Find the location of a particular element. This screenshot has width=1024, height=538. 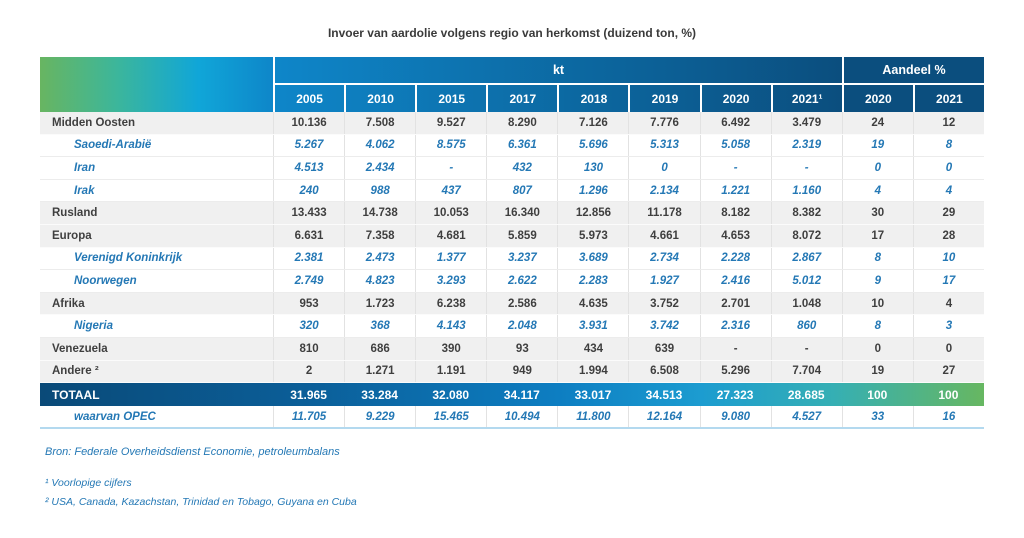

cell-value: 4.681 is located at coordinates (450, 235).